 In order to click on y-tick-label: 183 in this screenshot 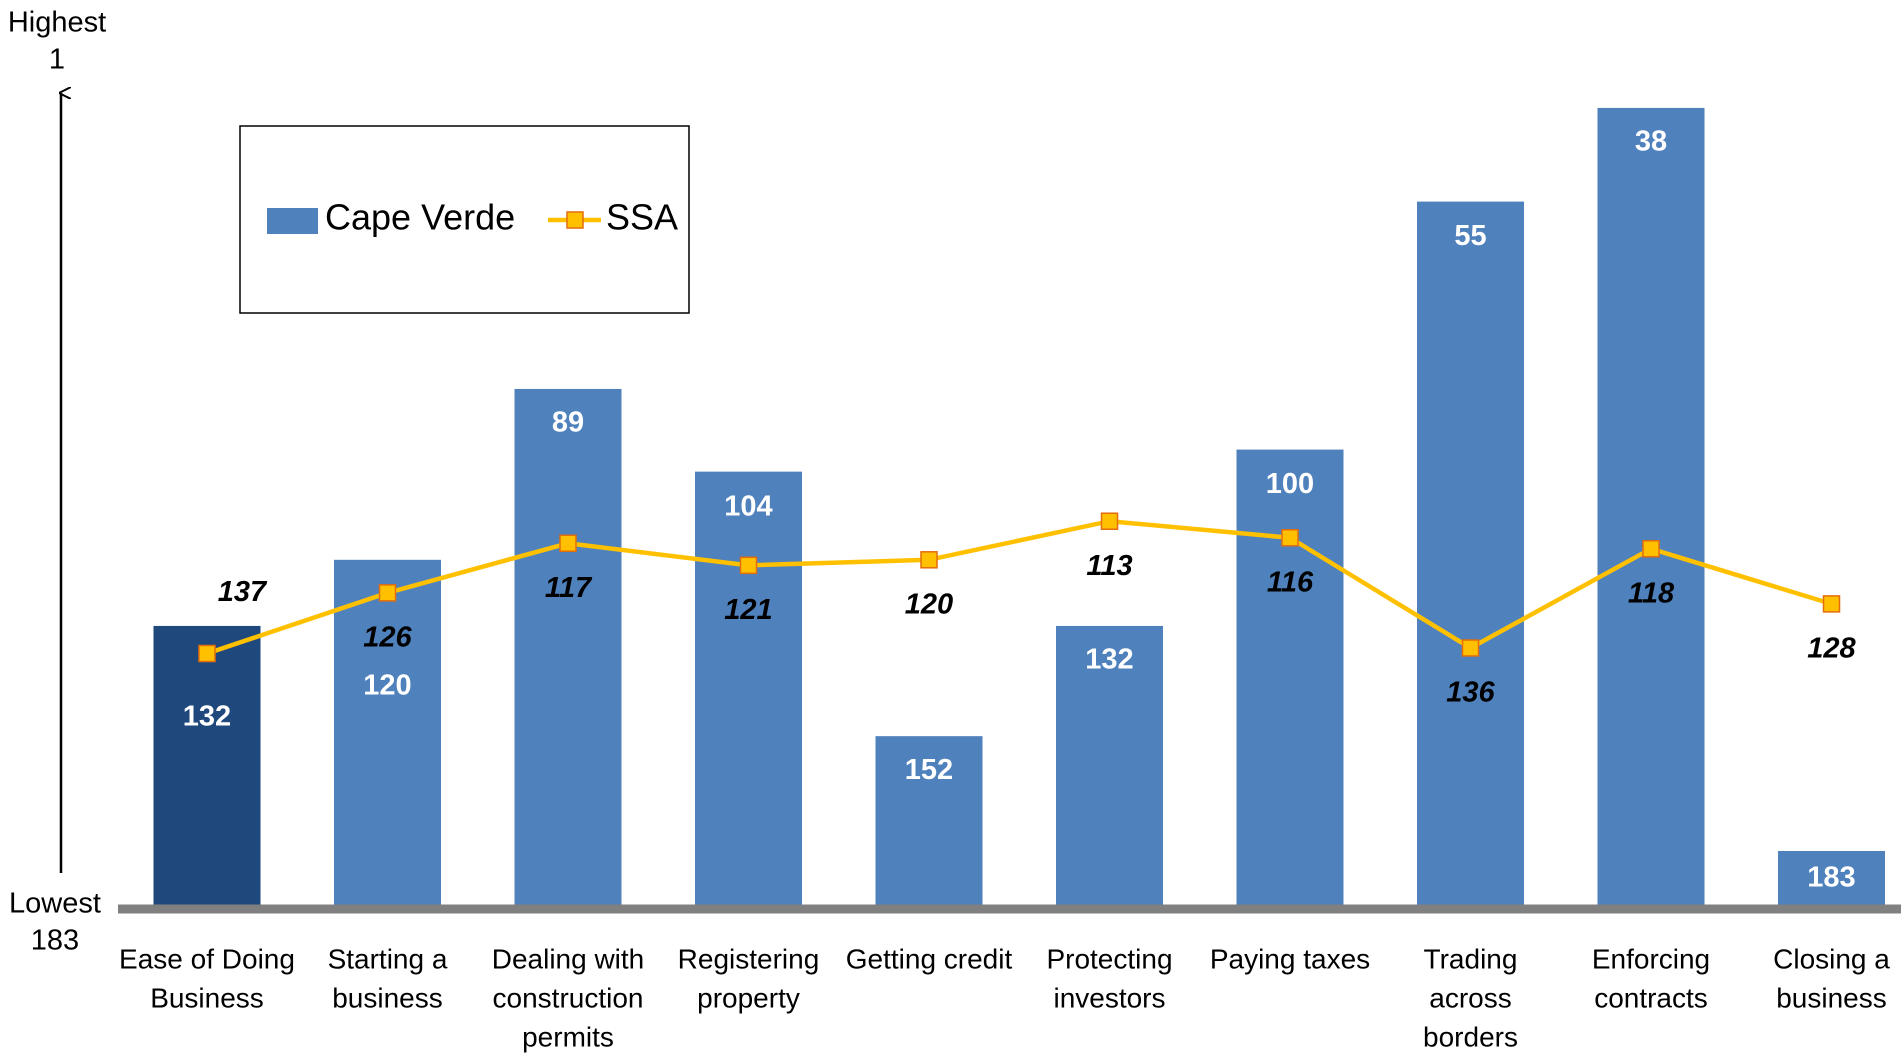, I will do `click(55, 941)`.